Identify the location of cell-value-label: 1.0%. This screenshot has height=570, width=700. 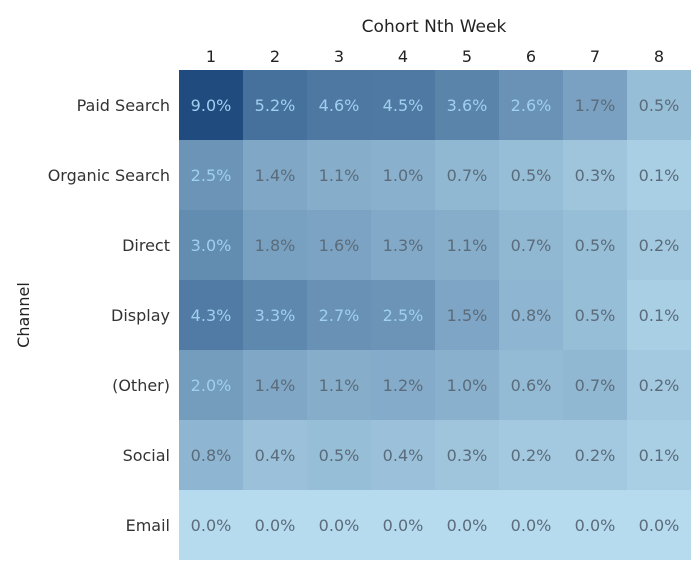
(403, 175).